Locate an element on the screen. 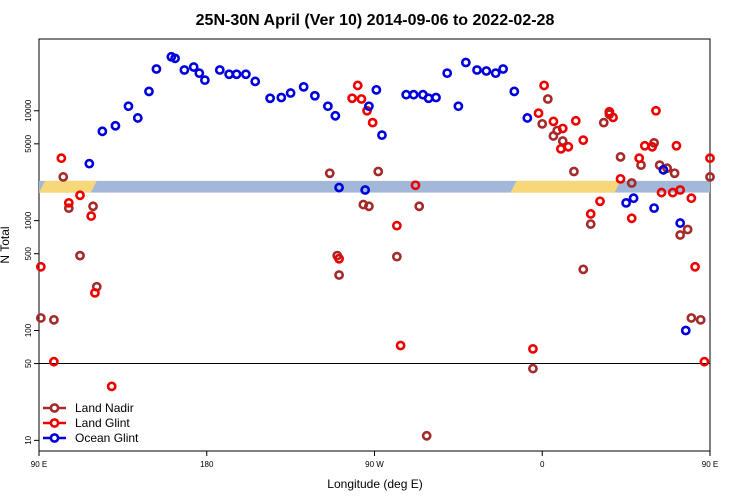 The width and height of the screenshot is (750, 500). y-tick-label: 5000 is located at coordinates (28, 143).